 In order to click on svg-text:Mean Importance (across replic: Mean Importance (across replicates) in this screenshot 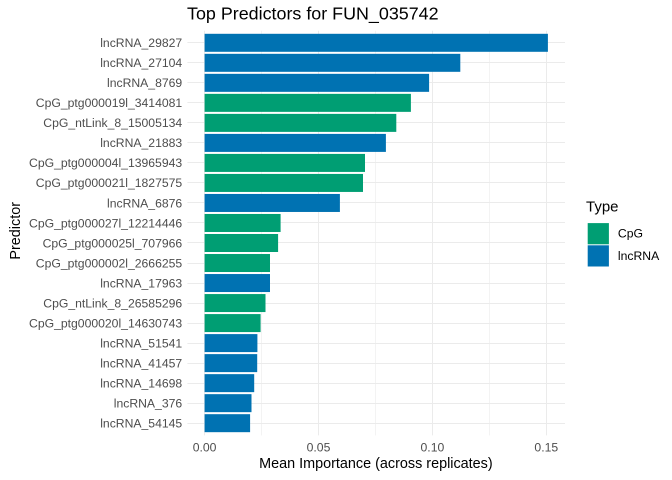, I will do `click(376, 464)`.